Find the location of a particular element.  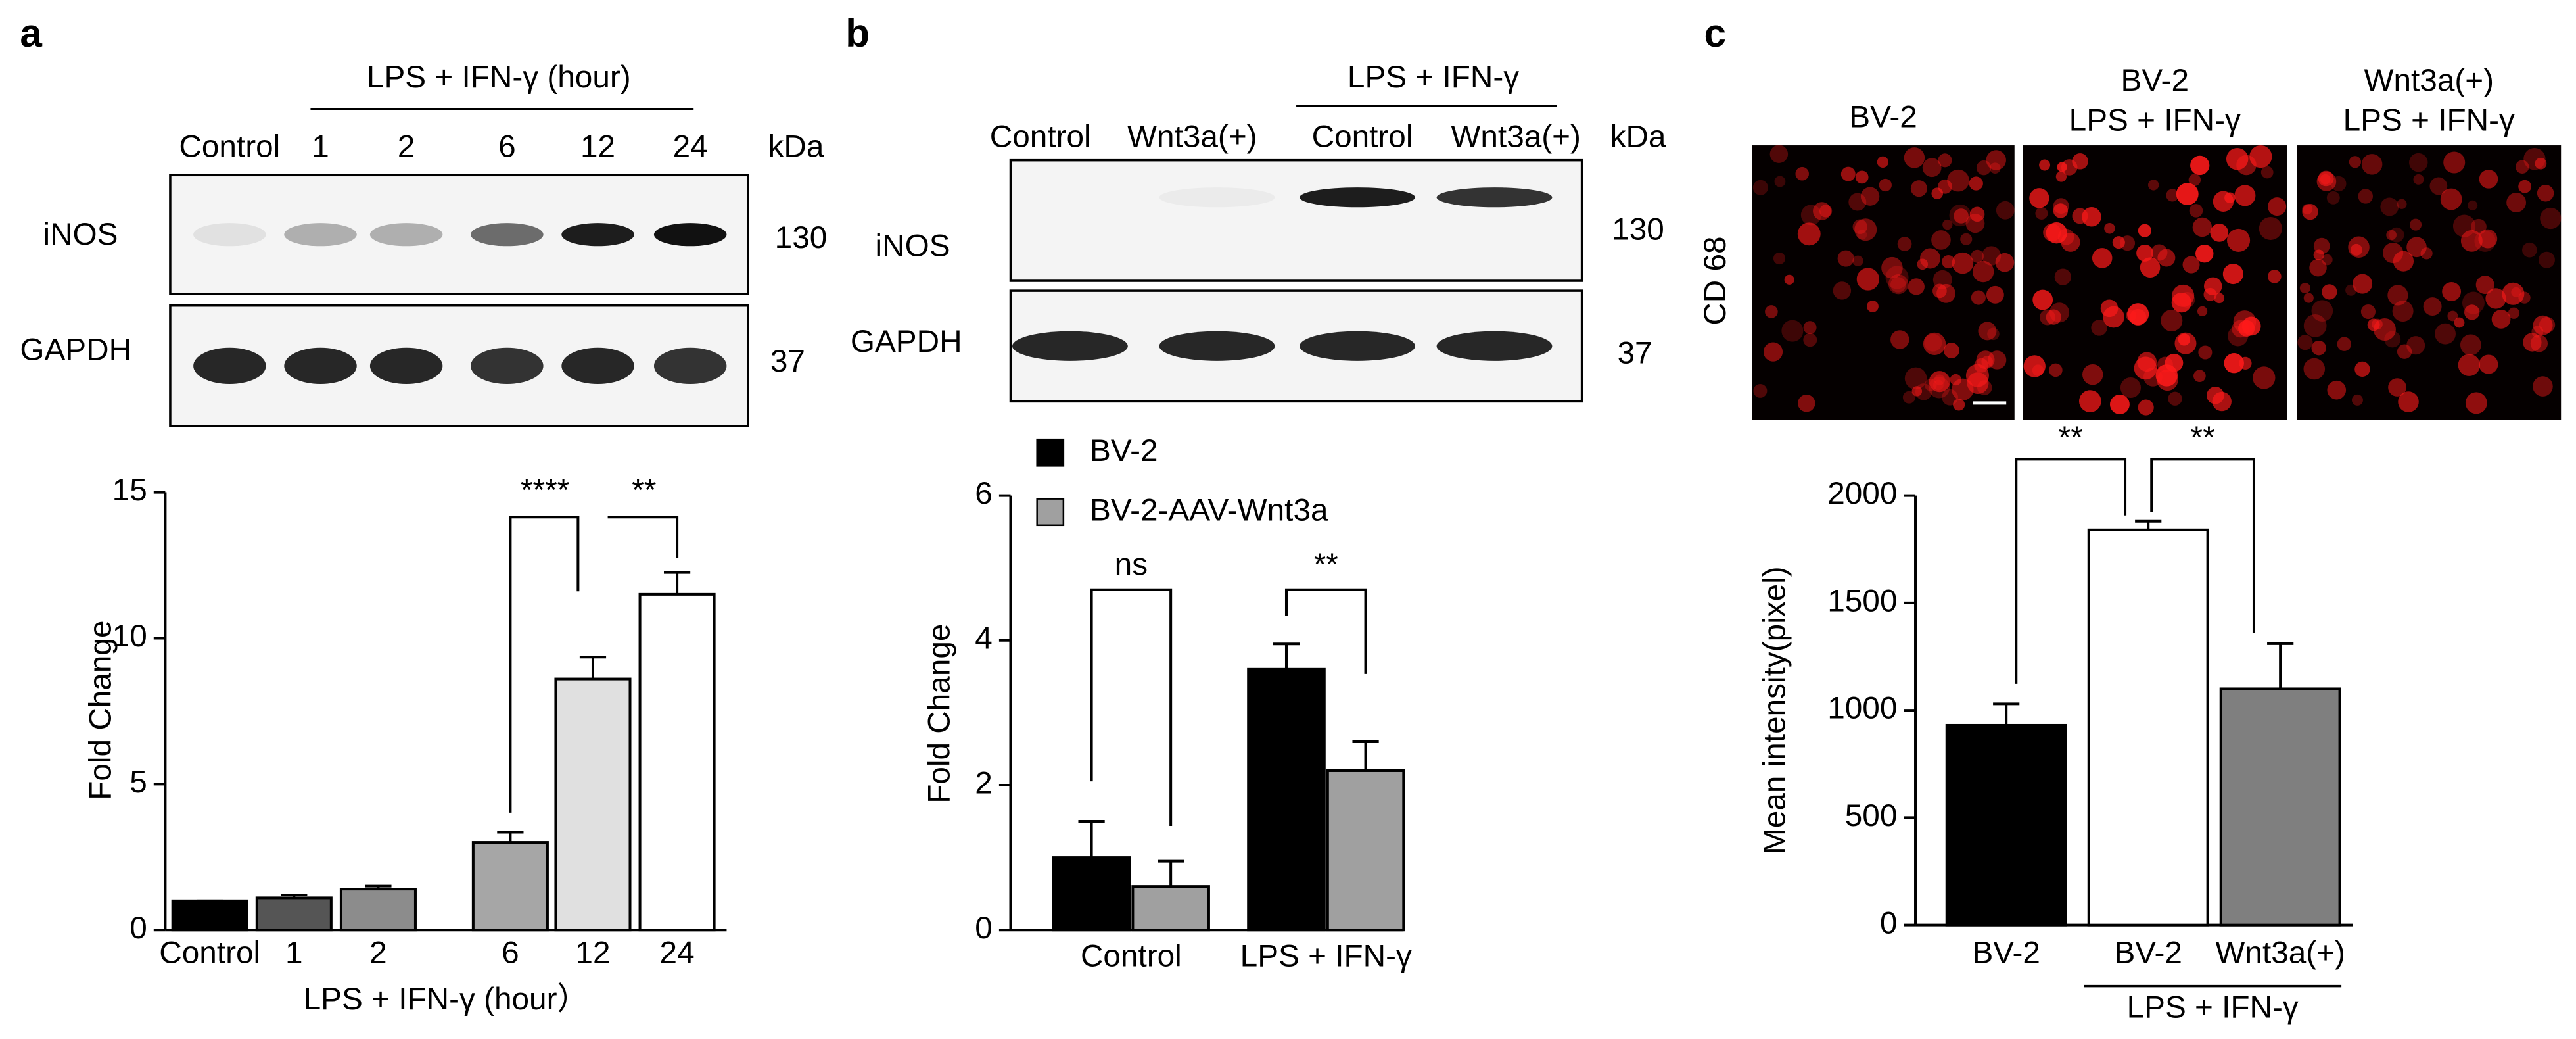

y-tick-label: 4 is located at coordinates (984, 638).